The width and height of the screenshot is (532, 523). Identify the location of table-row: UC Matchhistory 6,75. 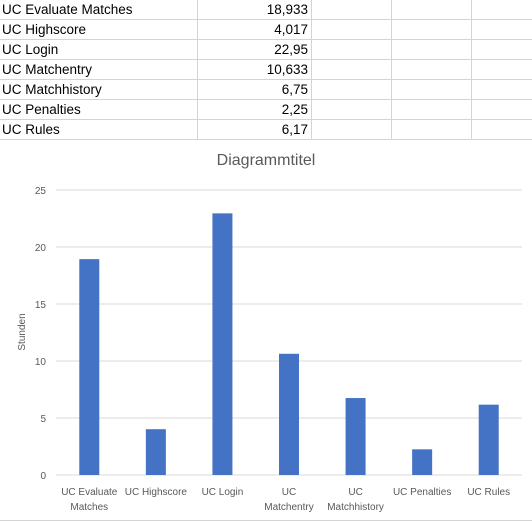
(266, 90).